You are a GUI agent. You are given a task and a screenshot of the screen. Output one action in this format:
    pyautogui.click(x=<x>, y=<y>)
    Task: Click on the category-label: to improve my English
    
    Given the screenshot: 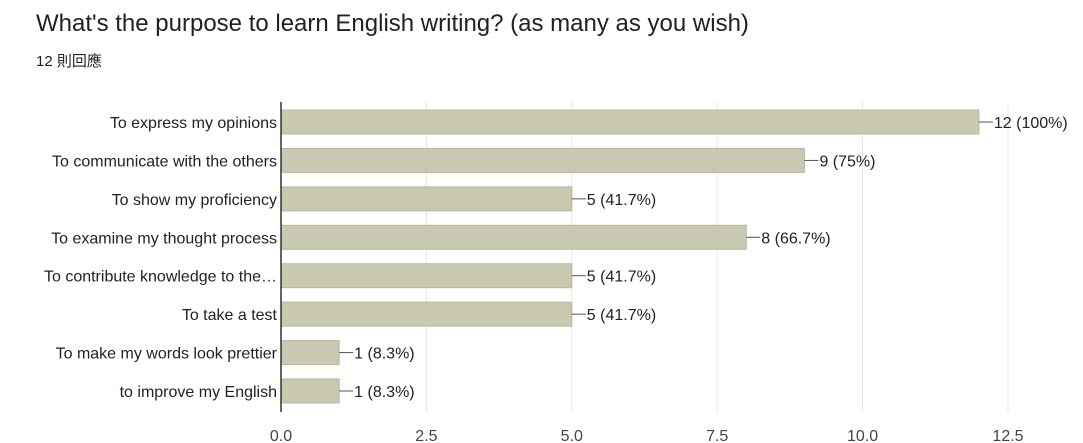 What is the action you would take?
    pyautogui.click(x=198, y=392)
    